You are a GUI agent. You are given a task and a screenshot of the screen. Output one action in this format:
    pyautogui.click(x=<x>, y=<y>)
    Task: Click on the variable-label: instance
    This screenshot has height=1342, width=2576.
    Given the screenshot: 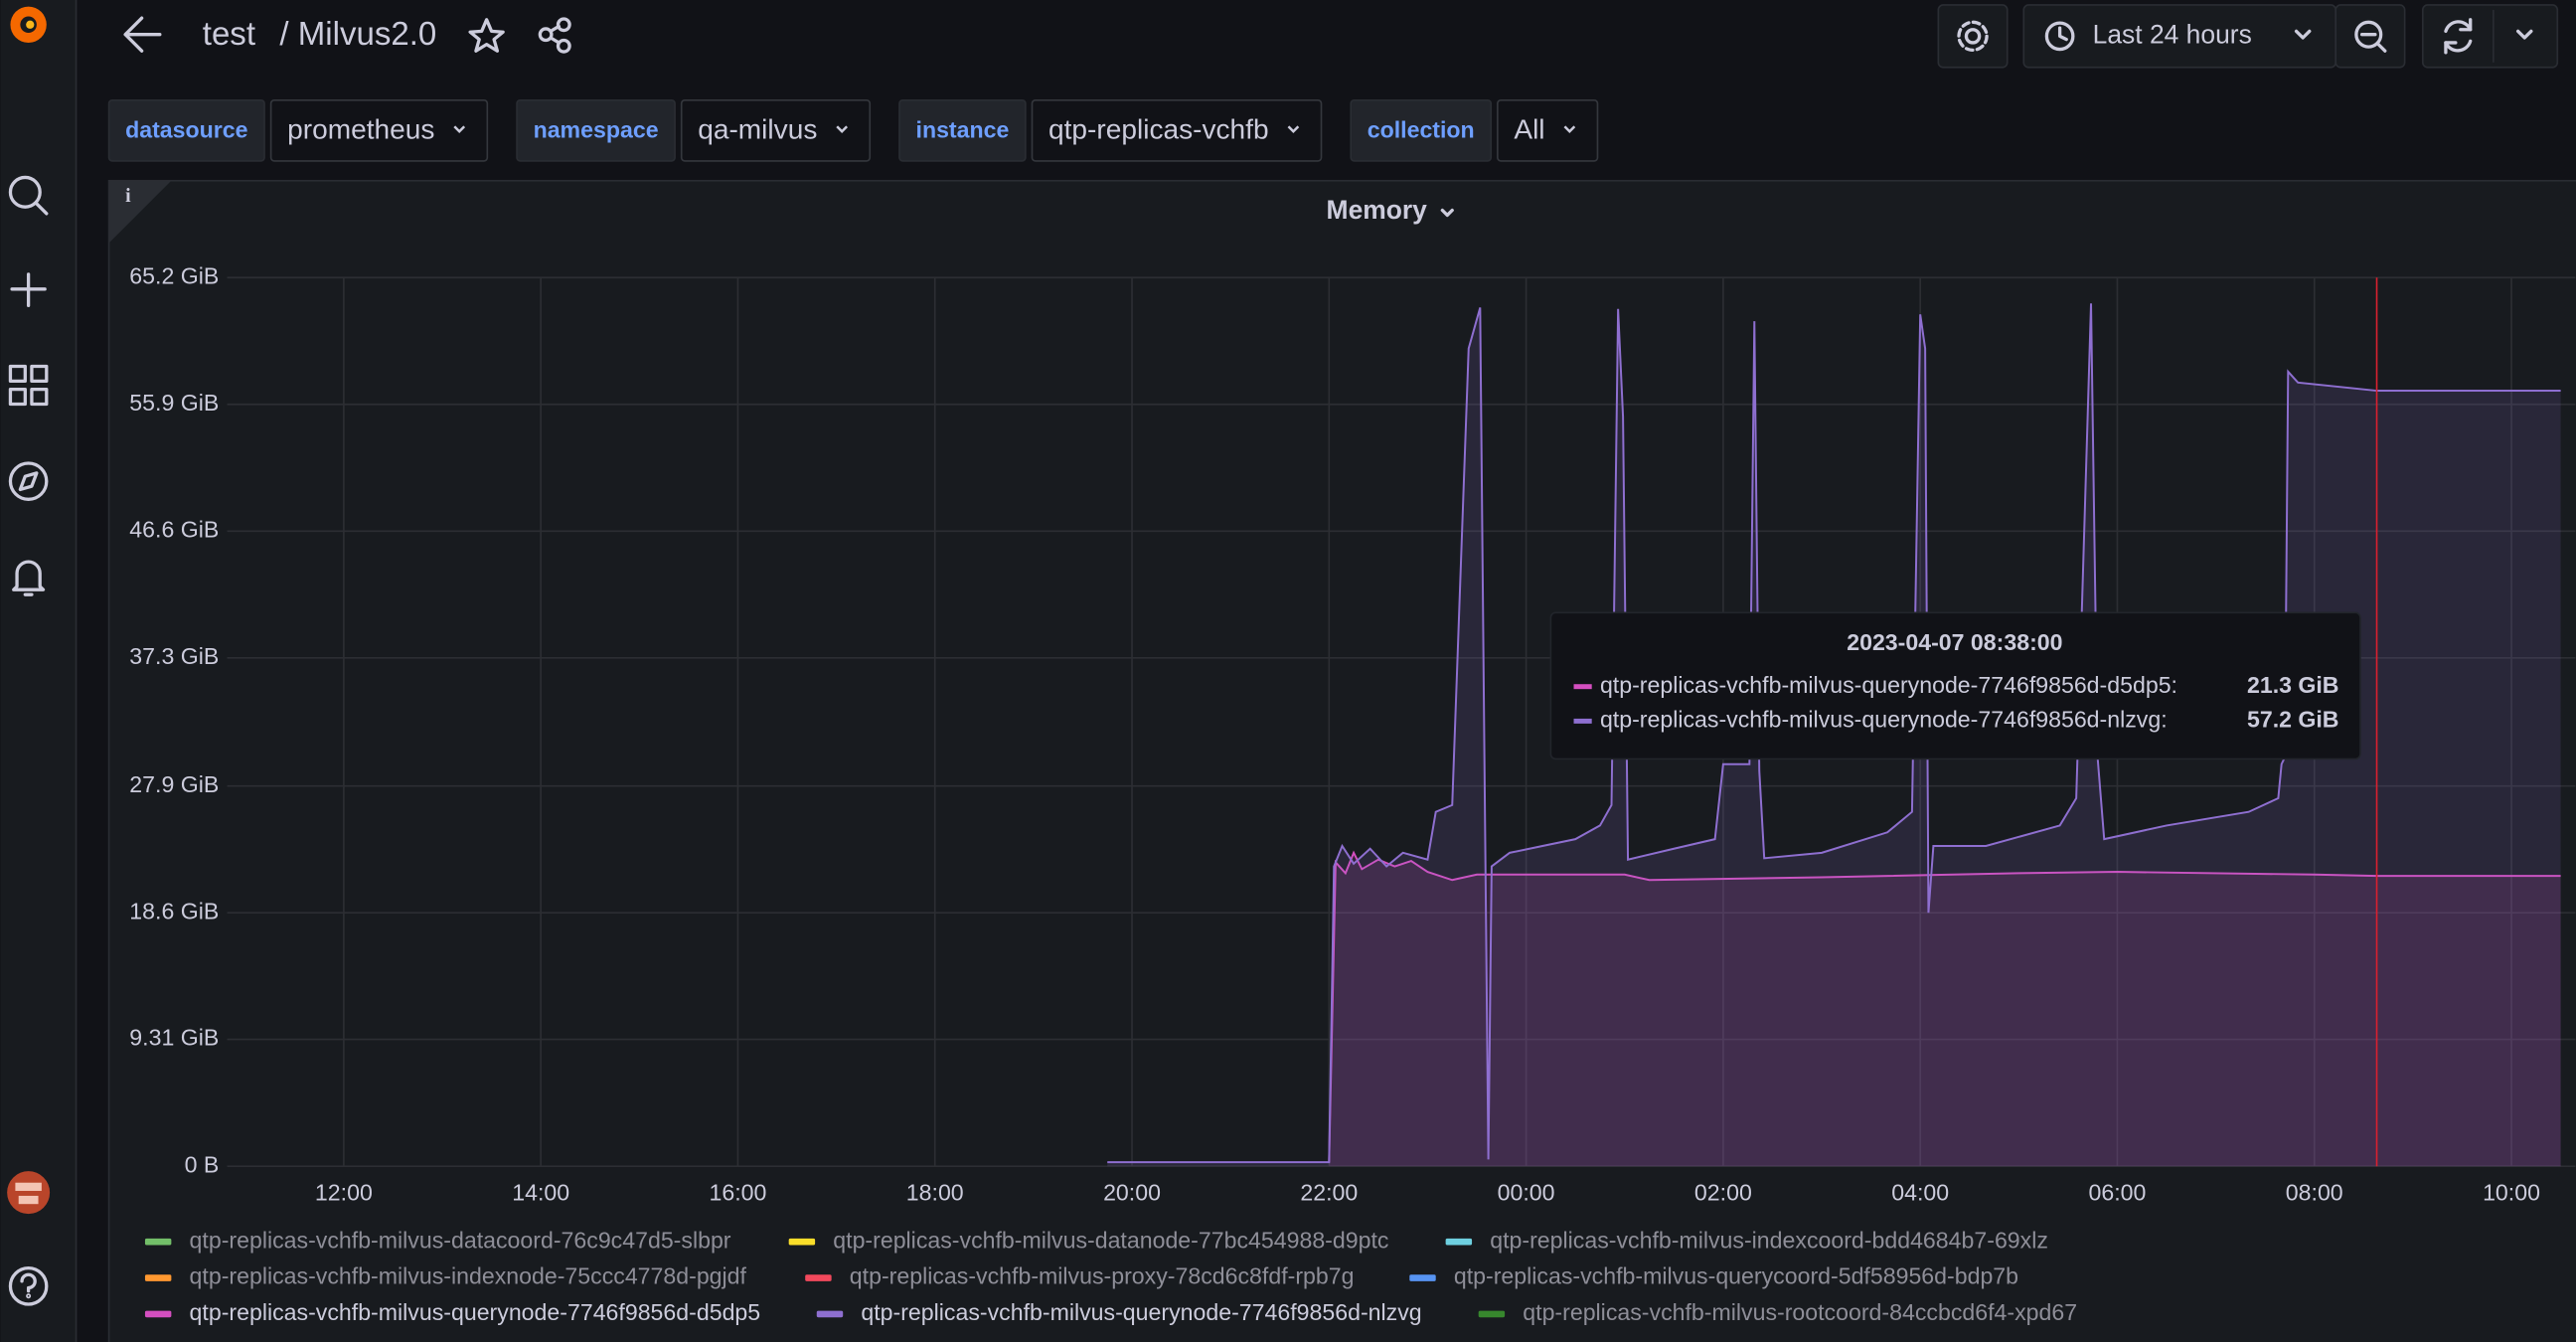 What is the action you would take?
    pyautogui.click(x=963, y=129)
    